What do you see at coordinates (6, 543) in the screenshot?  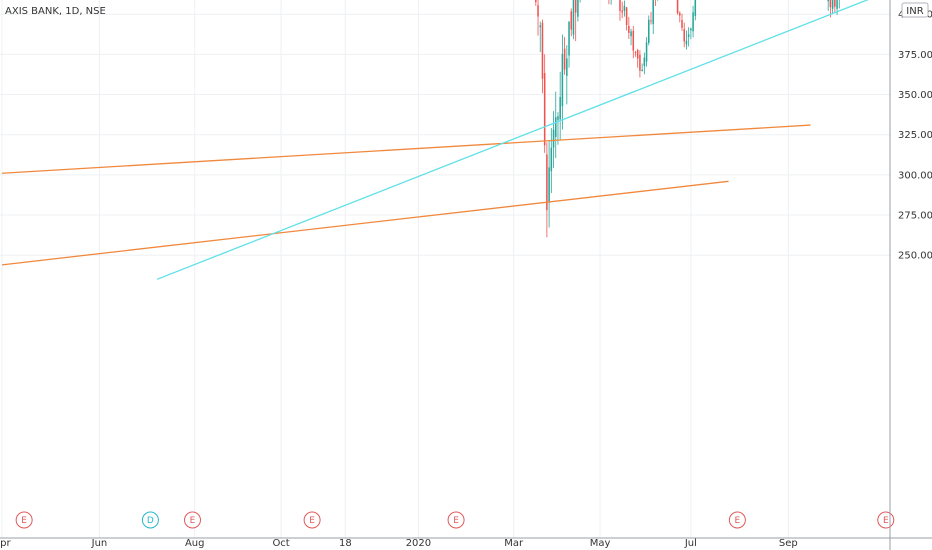 I see `x-tick-label: Apr` at bounding box center [6, 543].